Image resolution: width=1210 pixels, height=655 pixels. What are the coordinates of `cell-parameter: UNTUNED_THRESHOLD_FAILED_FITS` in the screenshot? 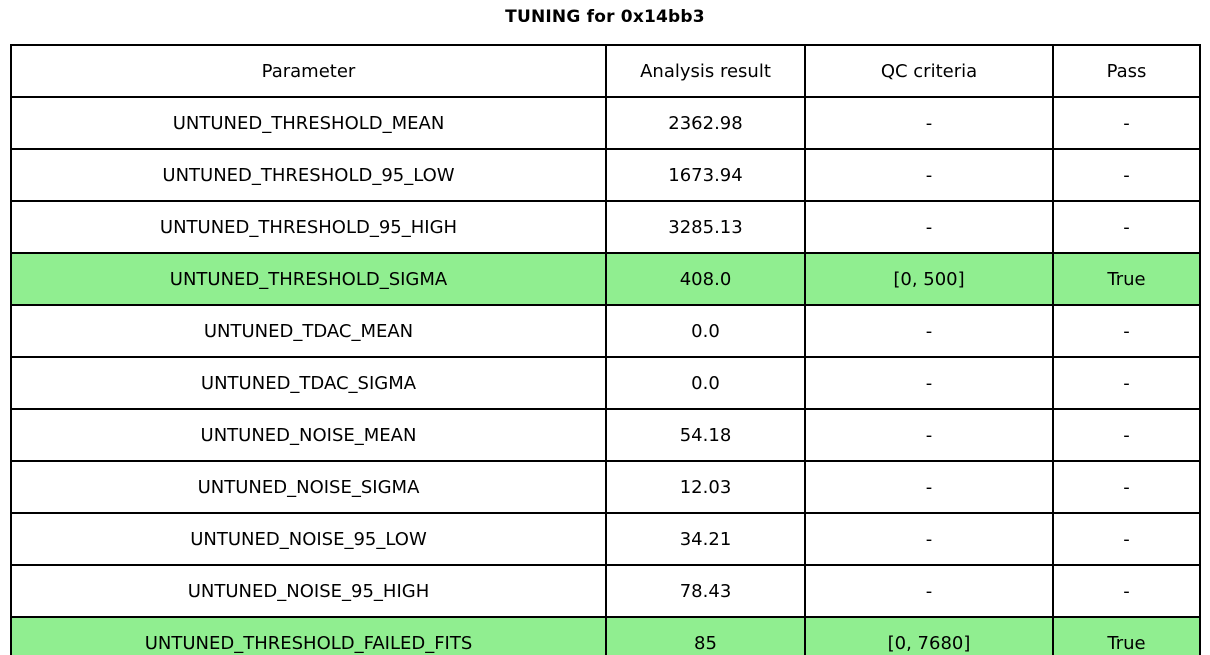 It's located at (308, 635).